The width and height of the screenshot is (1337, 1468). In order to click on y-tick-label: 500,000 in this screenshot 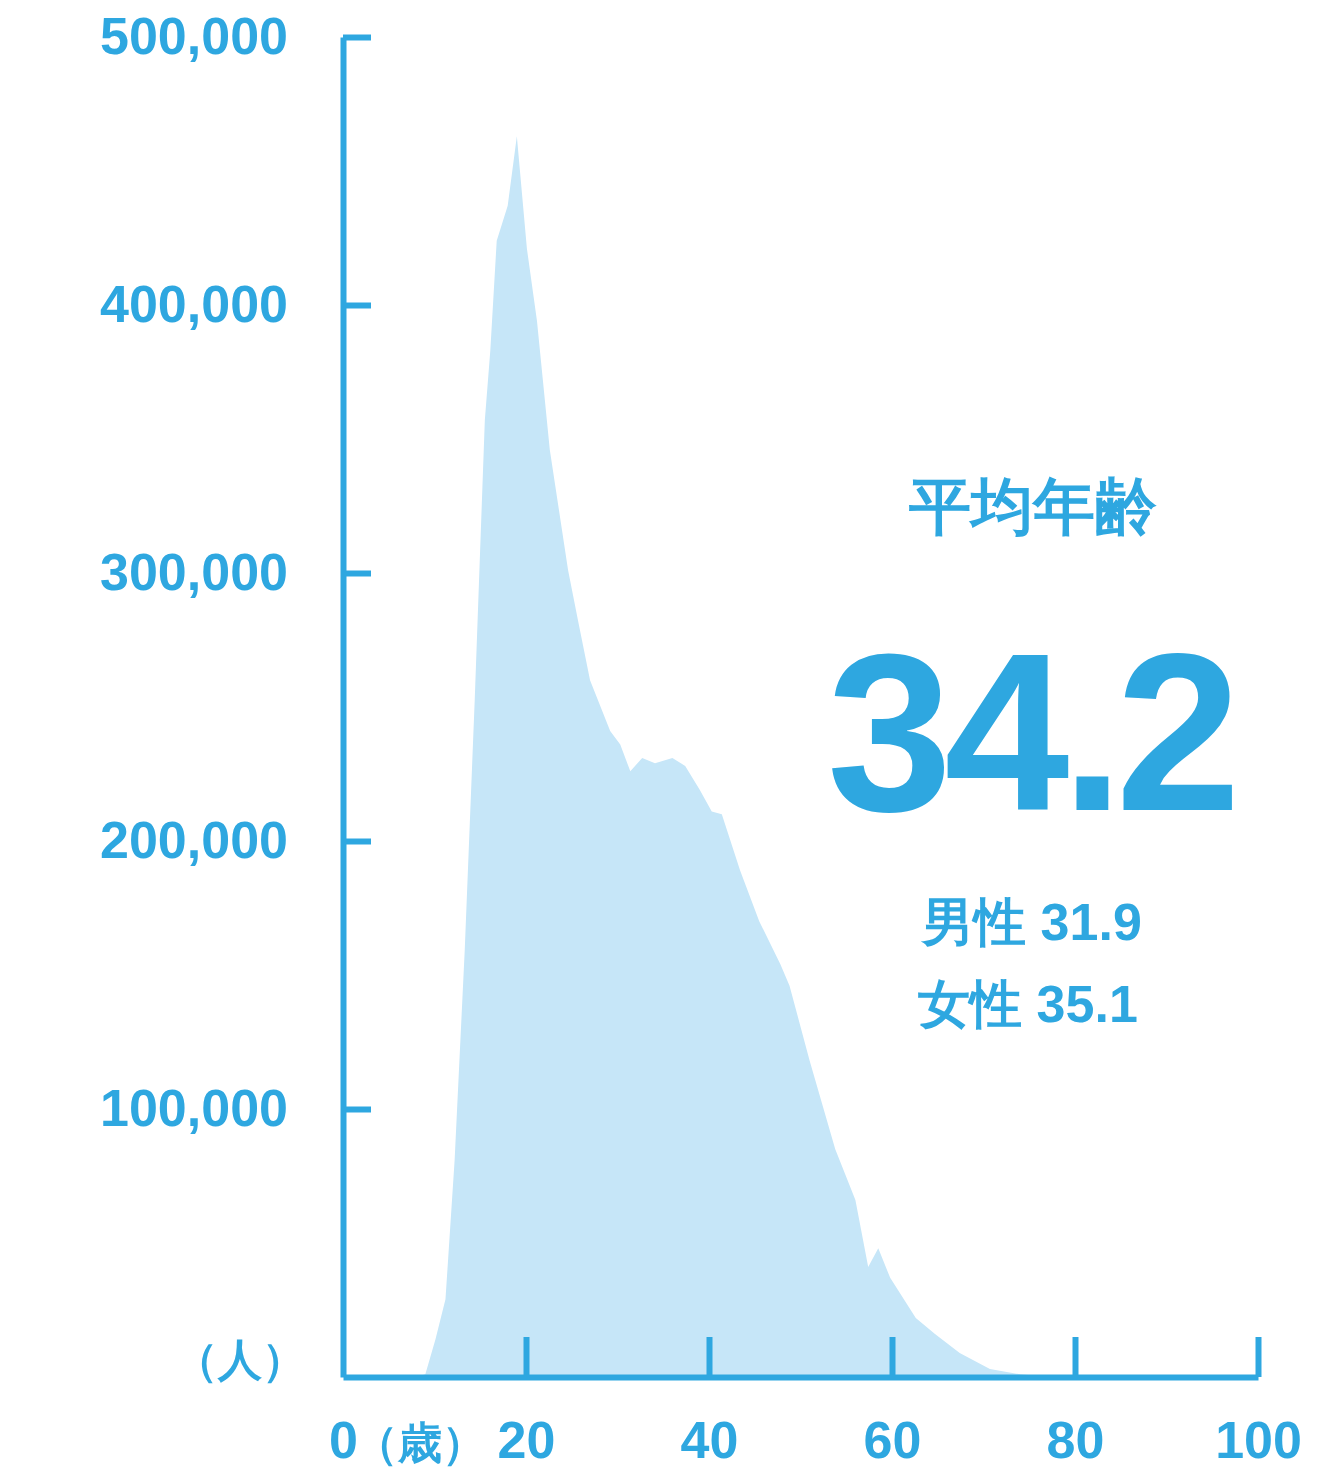, I will do `click(194, 36)`.